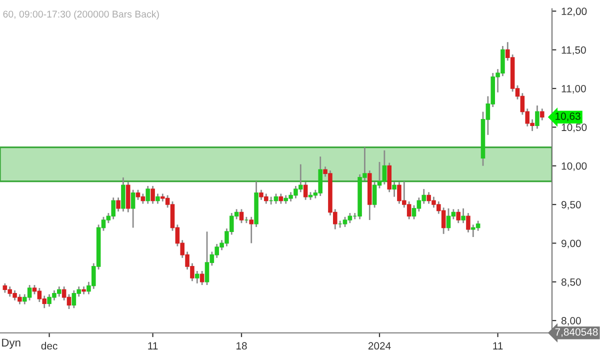 This screenshot has height=353, width=600. What do you see at coordinates (241, 346) in the screenshot?
I see `x-tick-label: 18` at bounding box center [241, 346].